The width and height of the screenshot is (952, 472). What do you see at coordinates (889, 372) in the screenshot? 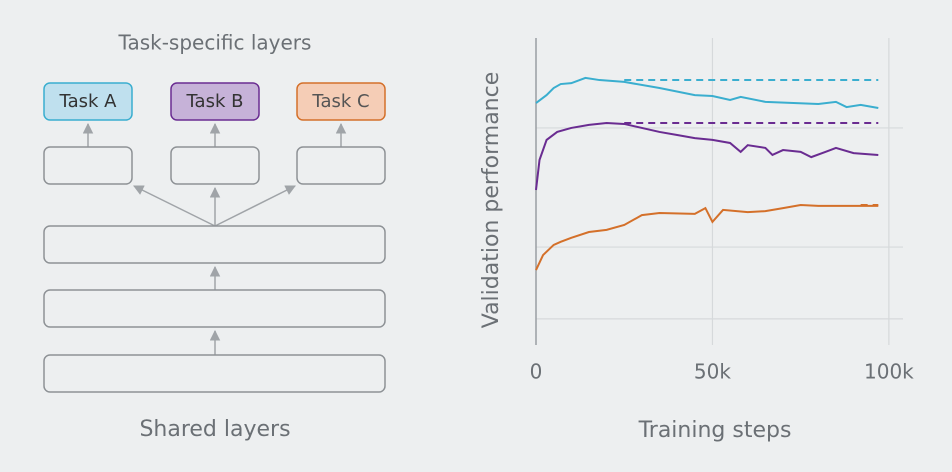
I see `x-tick-label: 100k` at bounding box center [889, 372].